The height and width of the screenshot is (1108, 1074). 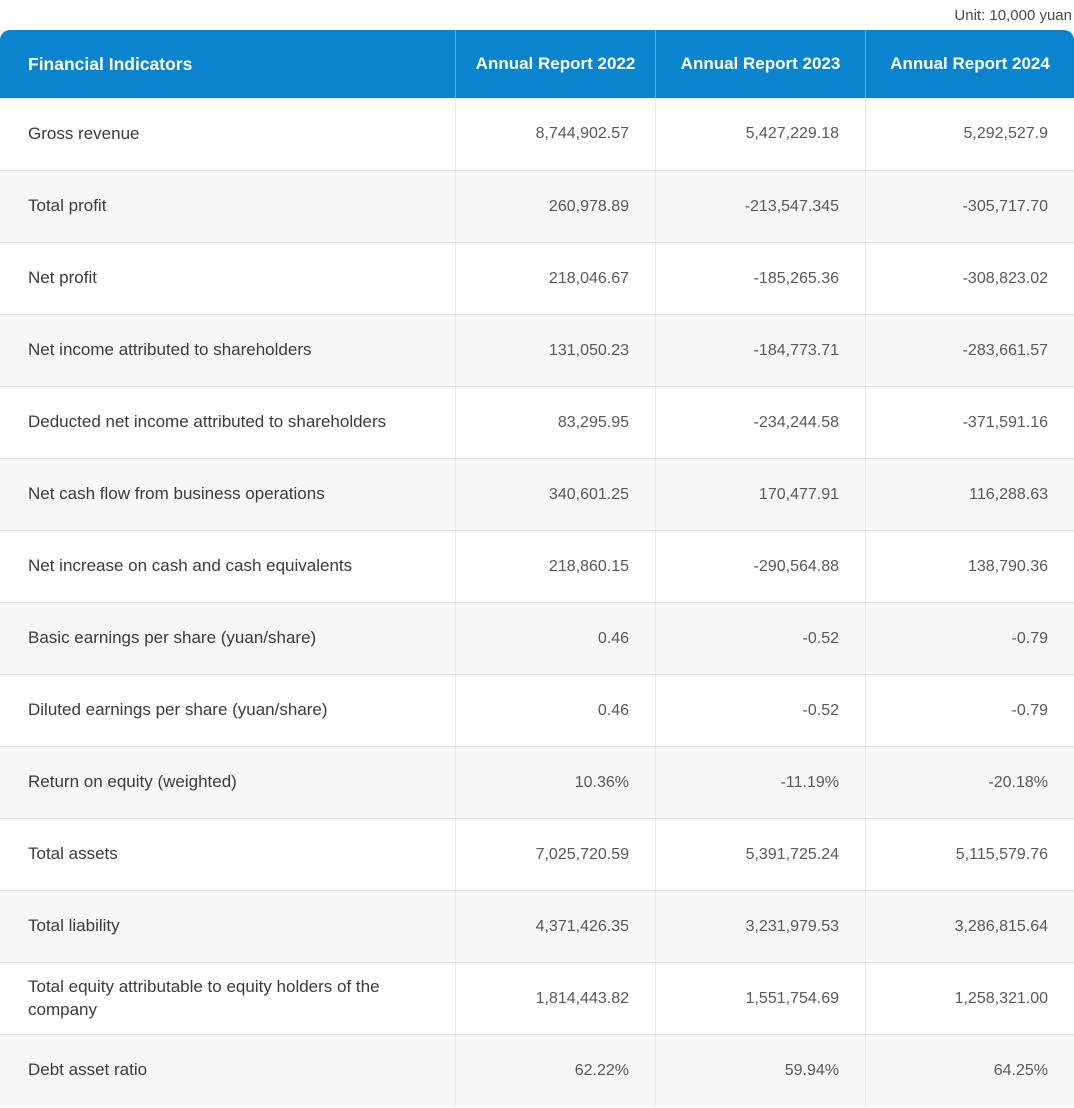 What do you see at coordinates (555, 782) in the screenshot?
I see `cell-value-2022: 10.36%` at bounding box center [555, 782].